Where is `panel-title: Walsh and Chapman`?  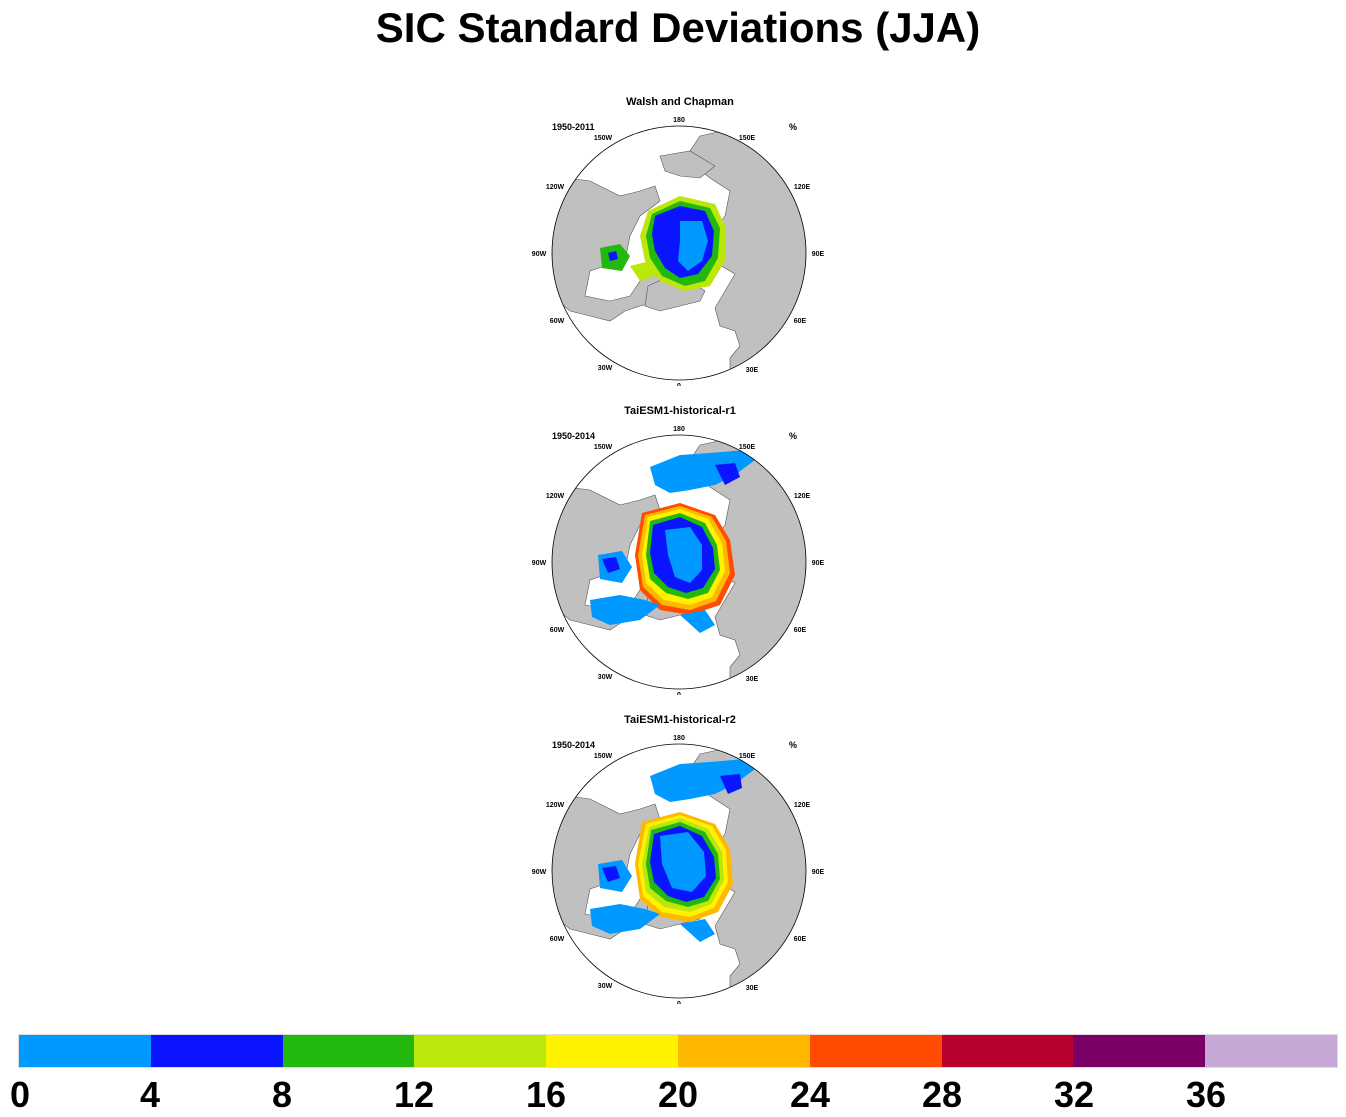
panel-title: Walsh and Chapman is located at coordinates (680, 102).